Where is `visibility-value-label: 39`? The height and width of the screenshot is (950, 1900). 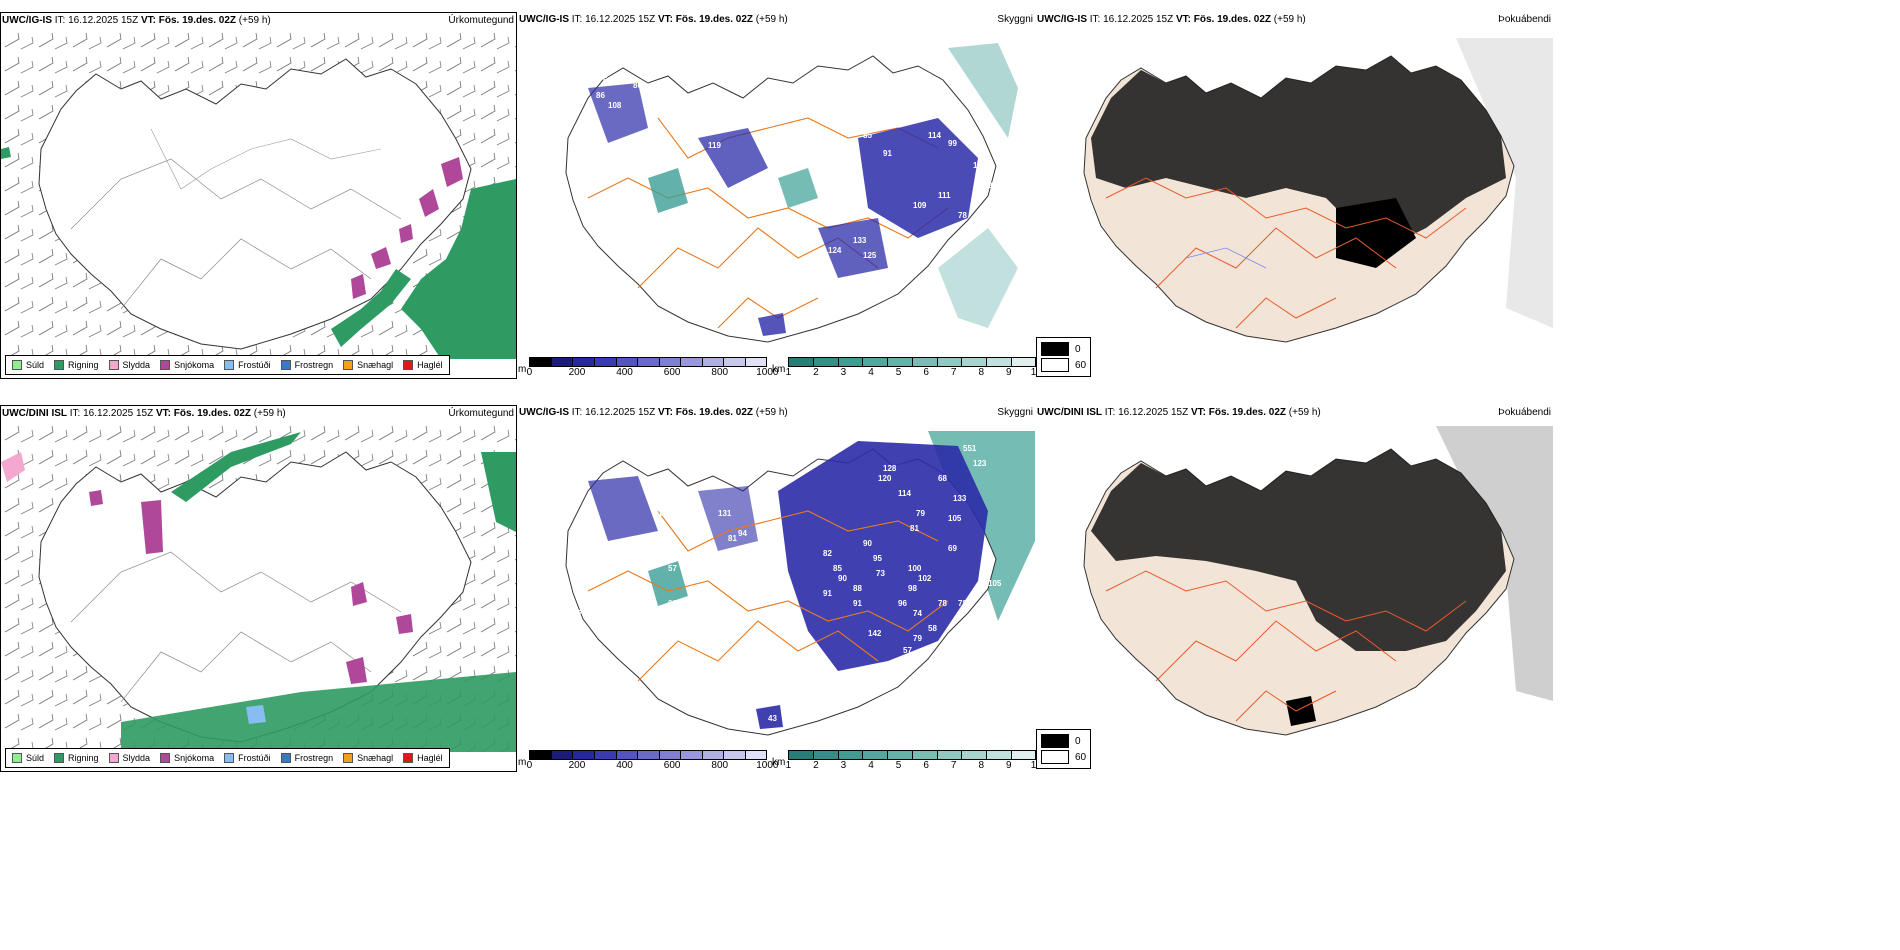 visibility-value-label: 39 is located at coordinates (867, 290).